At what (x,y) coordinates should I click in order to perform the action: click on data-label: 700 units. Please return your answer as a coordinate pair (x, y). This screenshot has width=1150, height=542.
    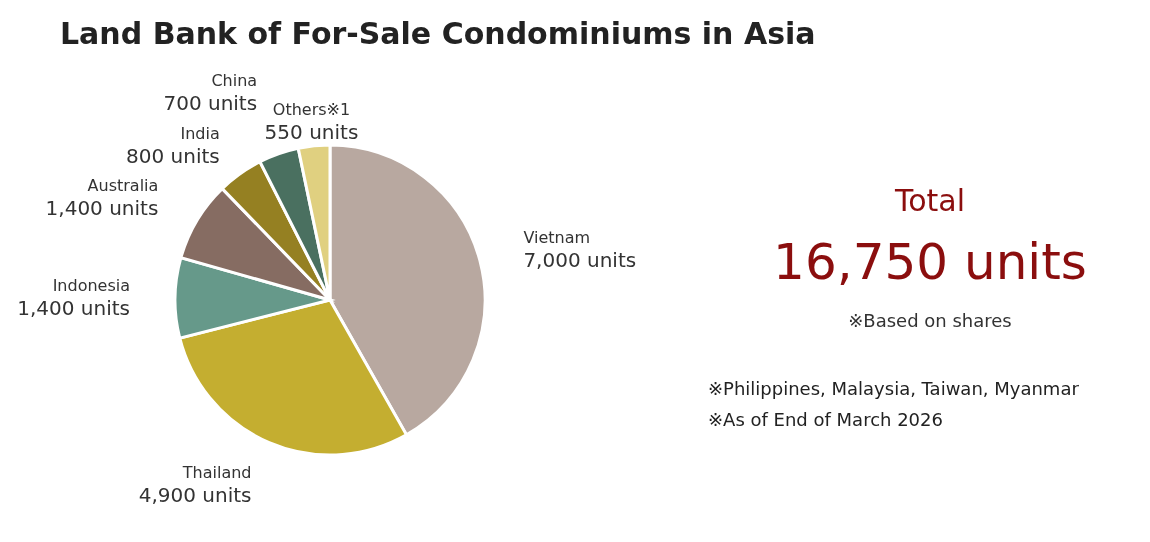
    Looking at the image, I should click on (210, 103).